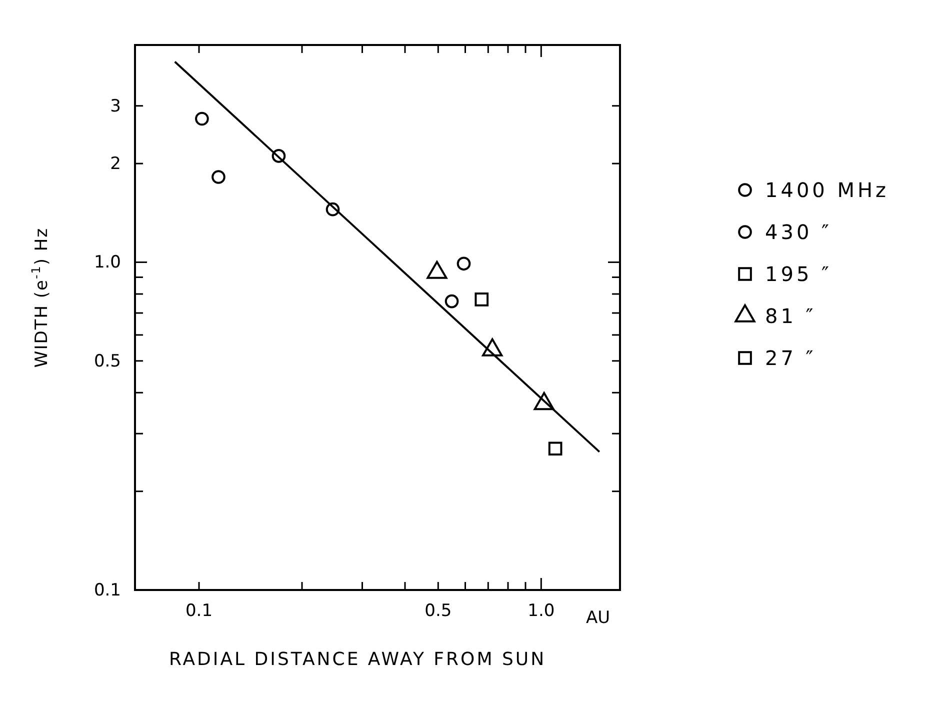 The height and width of the screenshot is (711, 932). I want to click on legend-label: 430 ″, so click(798, 232).